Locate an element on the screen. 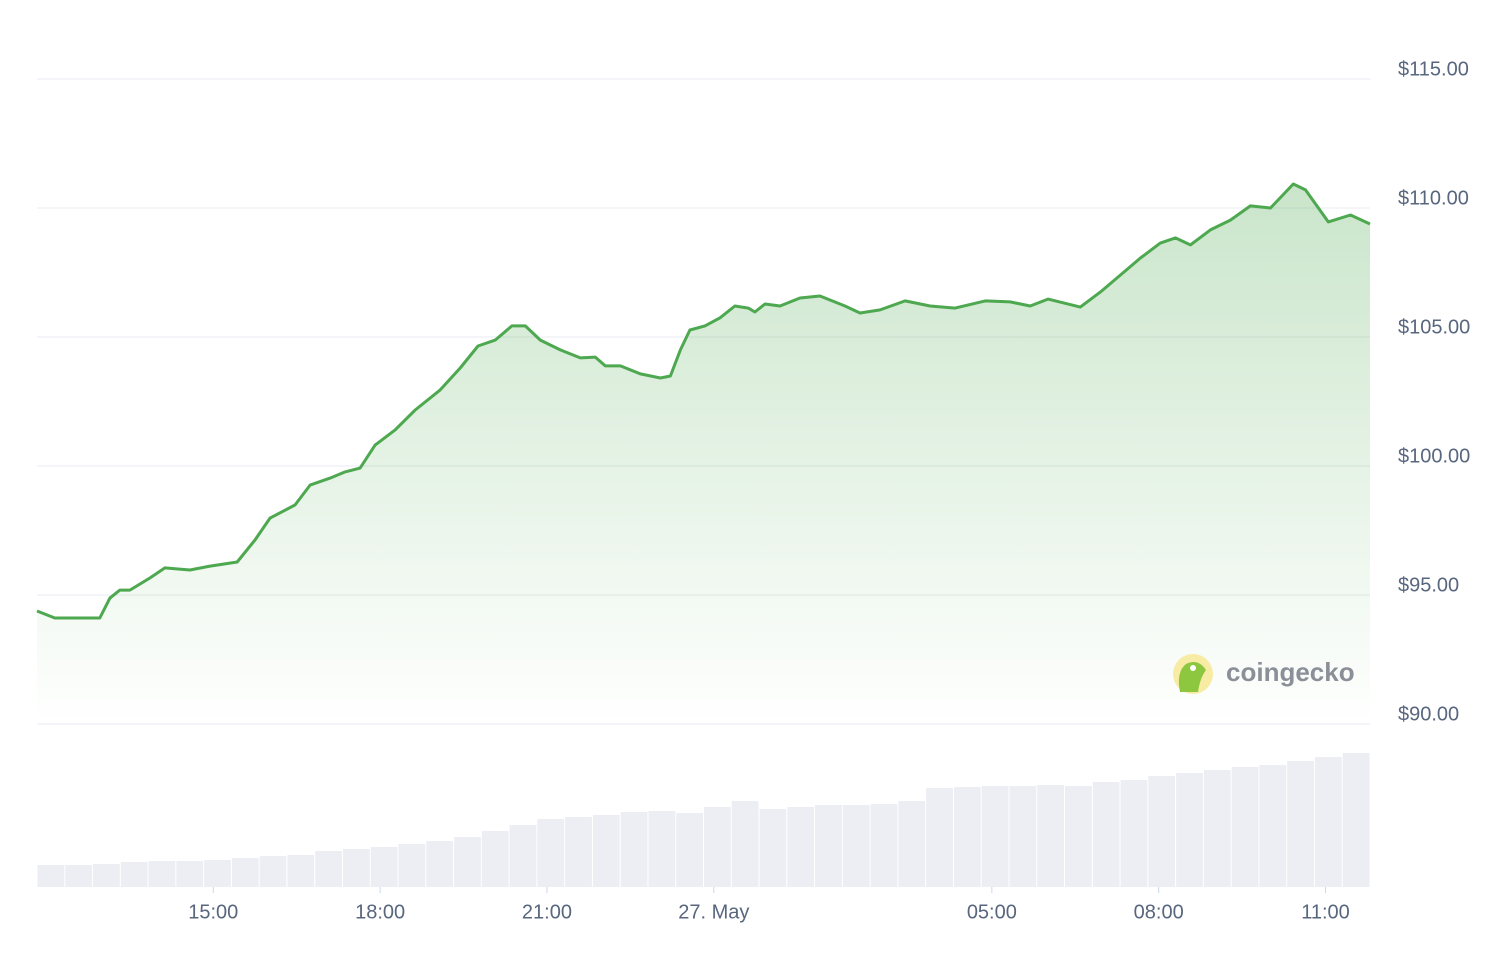  watermark-text: coingecko is located at coordinates (1290, 672).